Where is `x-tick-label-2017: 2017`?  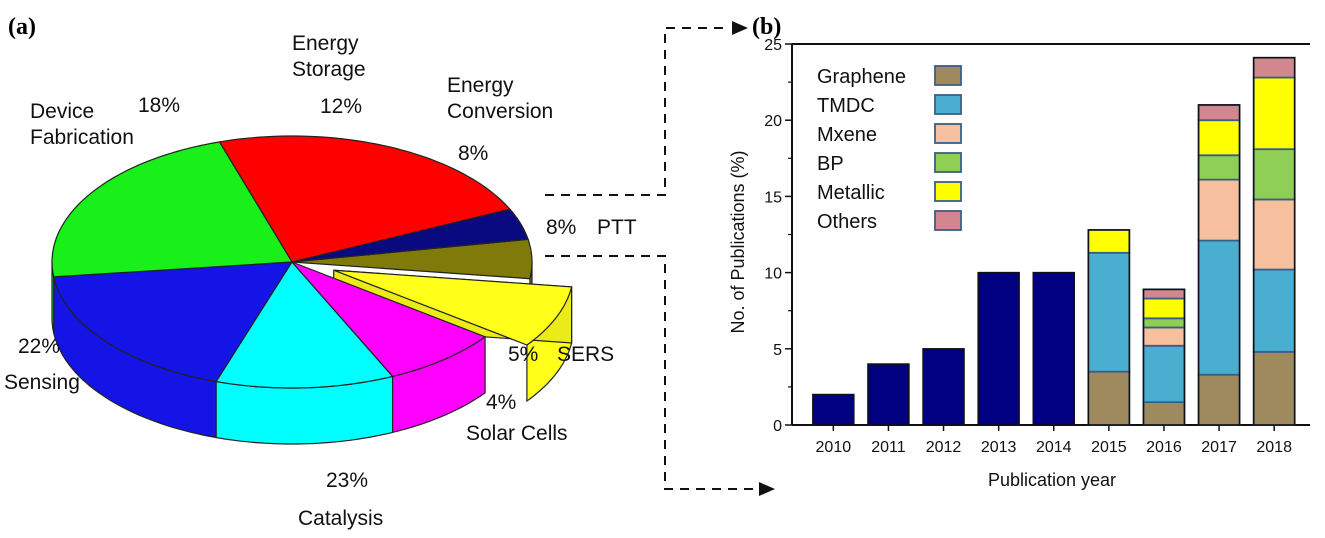 x-tick-label-2017: 2017 is located at coordinates (1219, 447).